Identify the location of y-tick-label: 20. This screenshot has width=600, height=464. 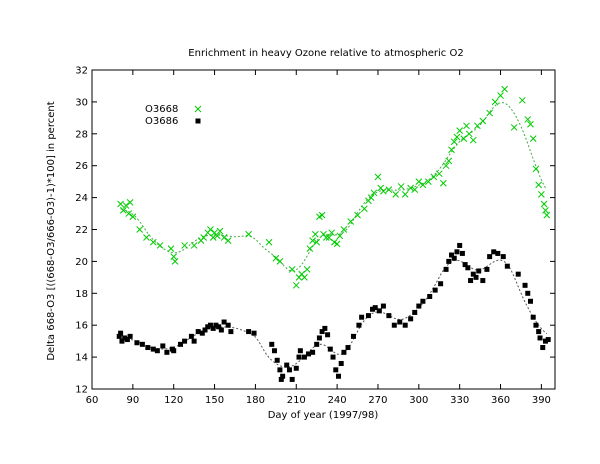
(81, 262).